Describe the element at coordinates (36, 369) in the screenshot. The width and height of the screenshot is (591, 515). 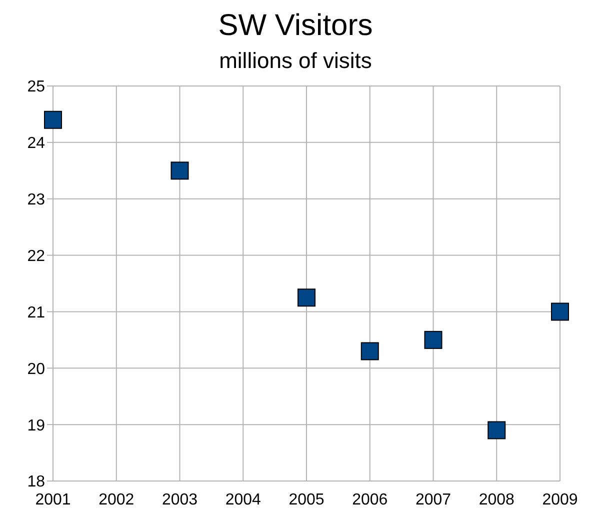
I see `y-tick-label: 20` at that location.